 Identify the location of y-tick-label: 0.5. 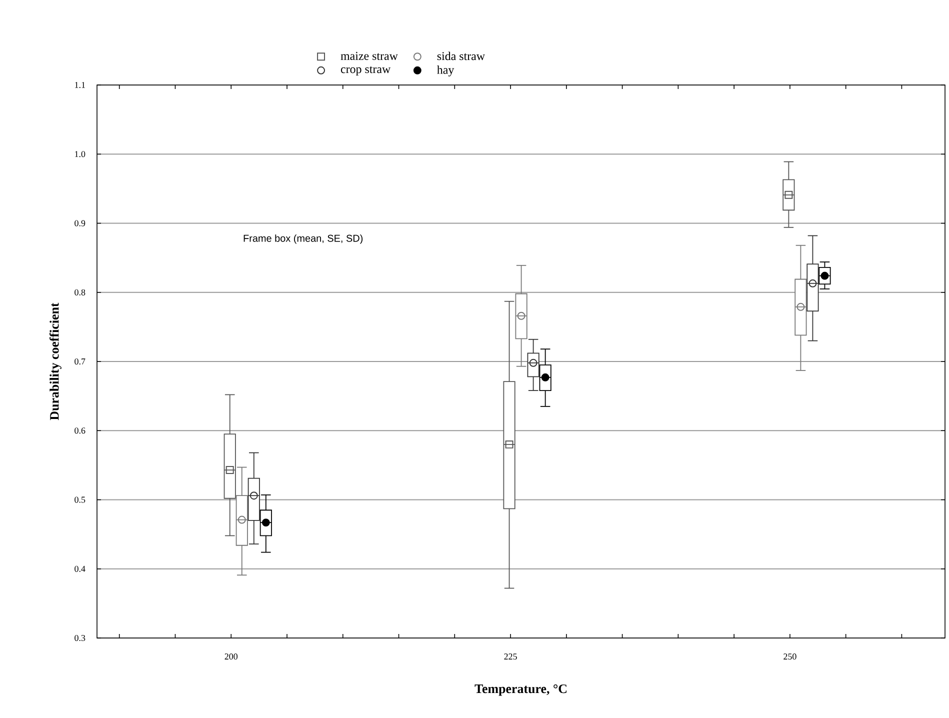
(80, 499).